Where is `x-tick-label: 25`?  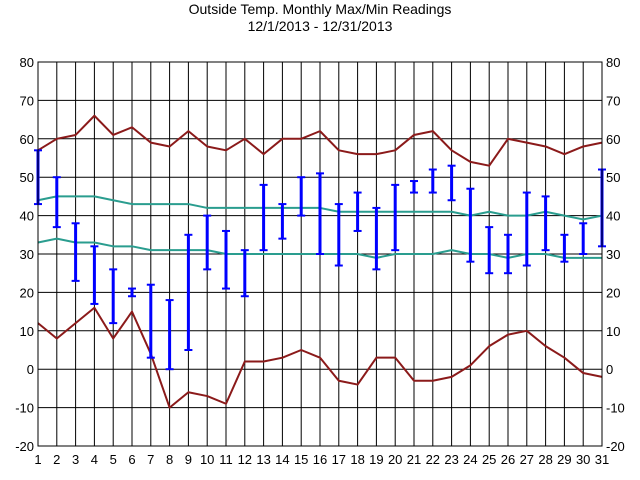
x-tick-label: 25 is located at coordinates (489, 459).